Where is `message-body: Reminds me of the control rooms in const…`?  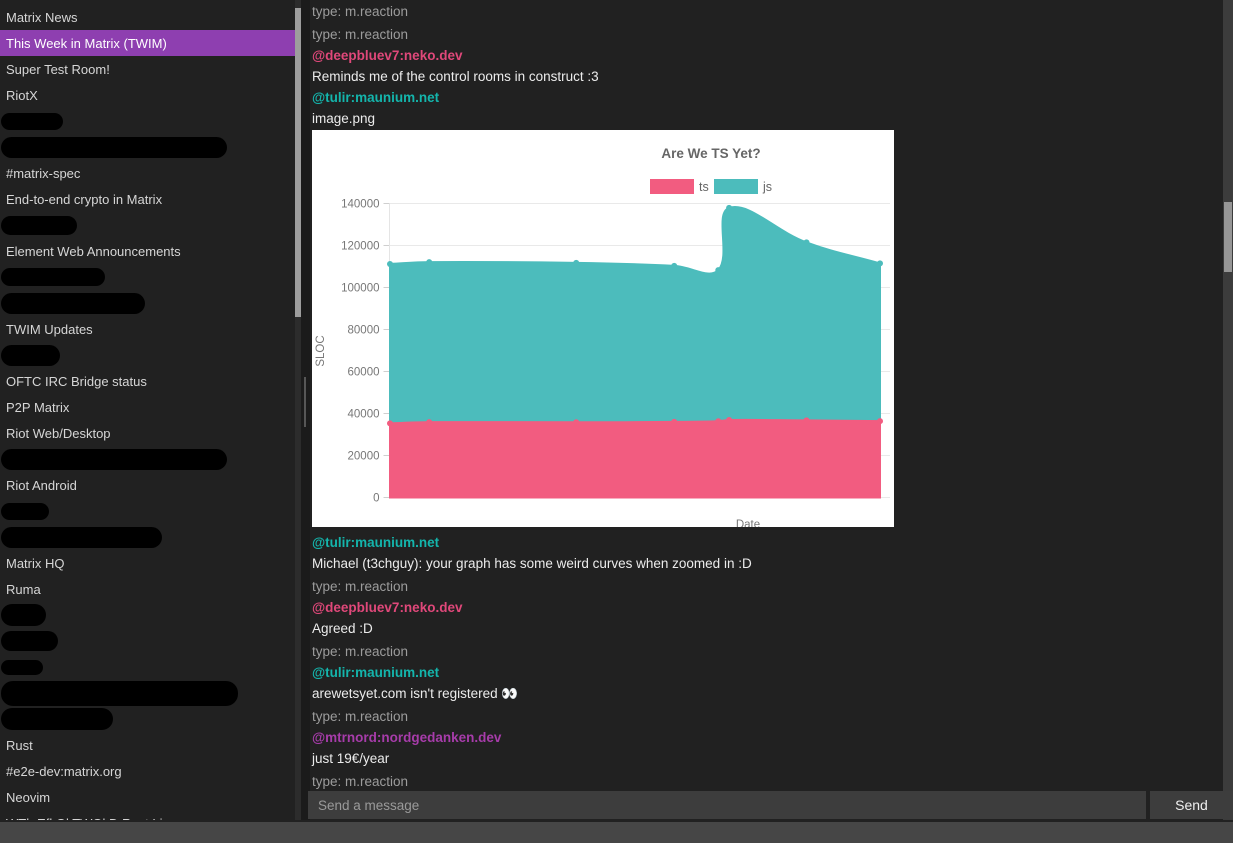 message-body: Reminds me of the control rooms in const… is located at coordinates (455, 76).